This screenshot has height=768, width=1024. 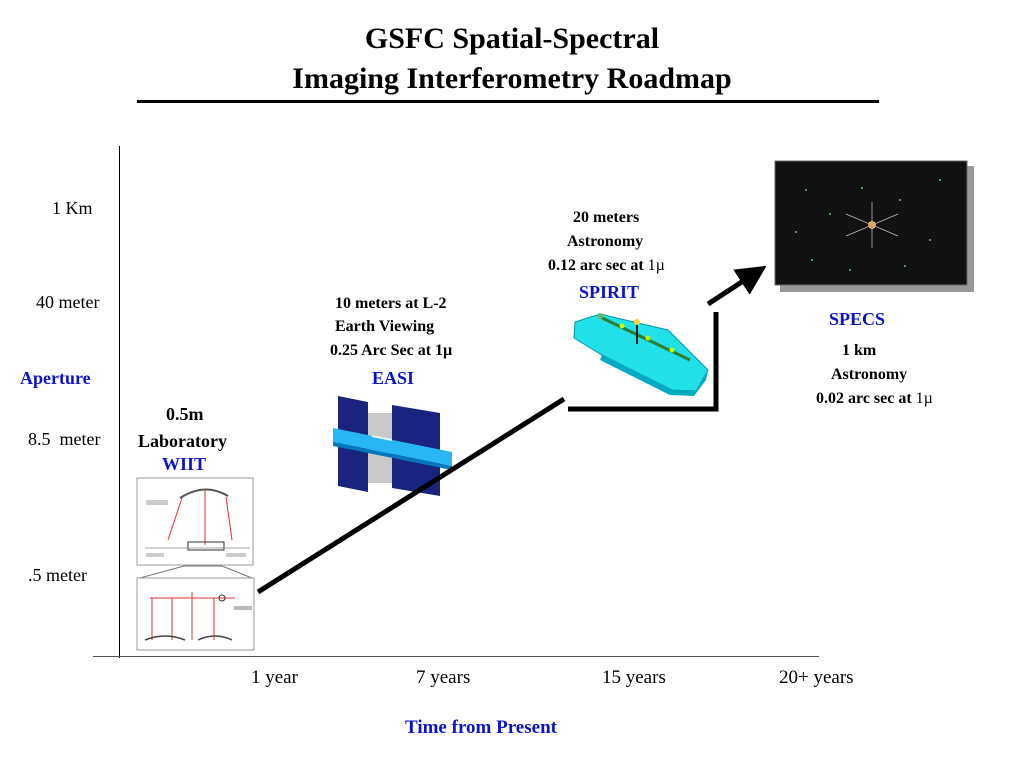 I want to click on x-tick-1-year: 1 year, so click(x=274, y=677).